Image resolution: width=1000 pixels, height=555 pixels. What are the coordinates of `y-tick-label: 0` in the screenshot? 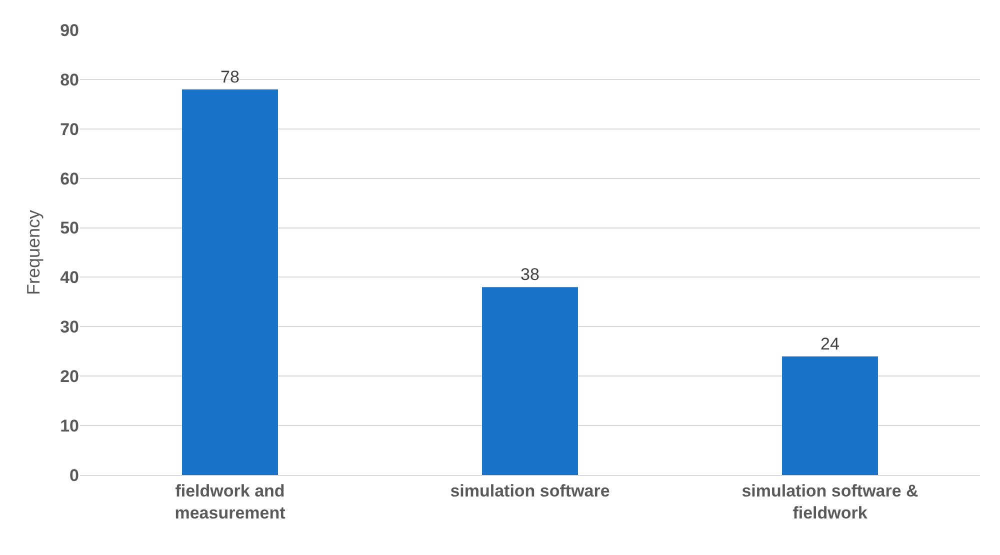 It's located at (74, 475).